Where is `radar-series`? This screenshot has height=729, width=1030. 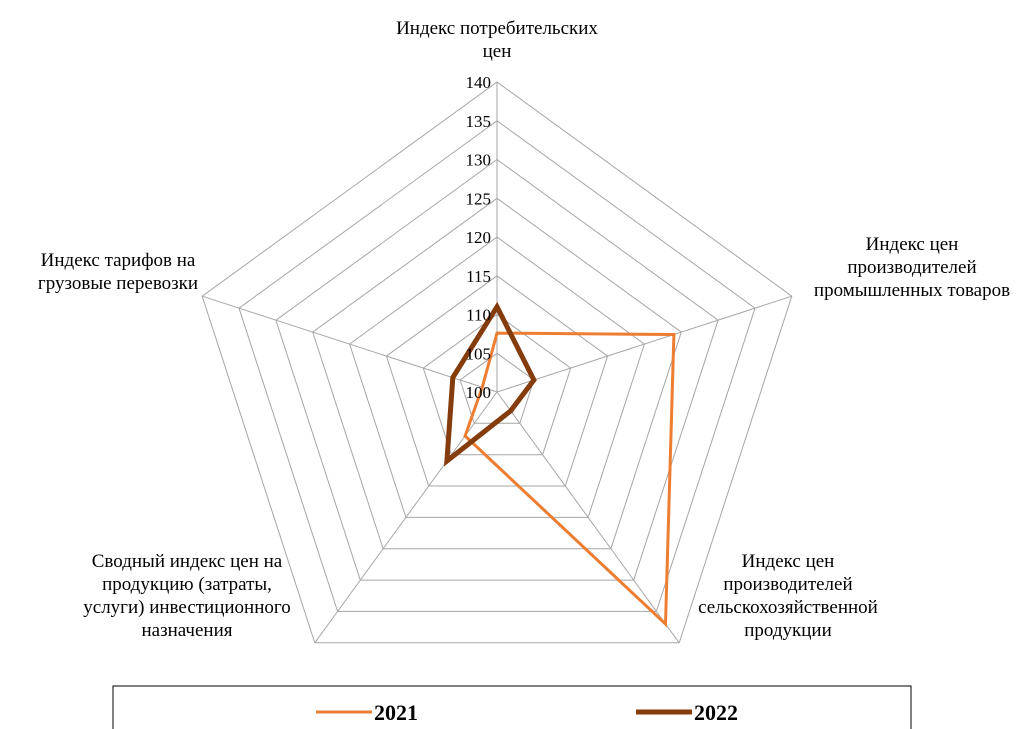 radar-series is located at coordinates (560, 464).